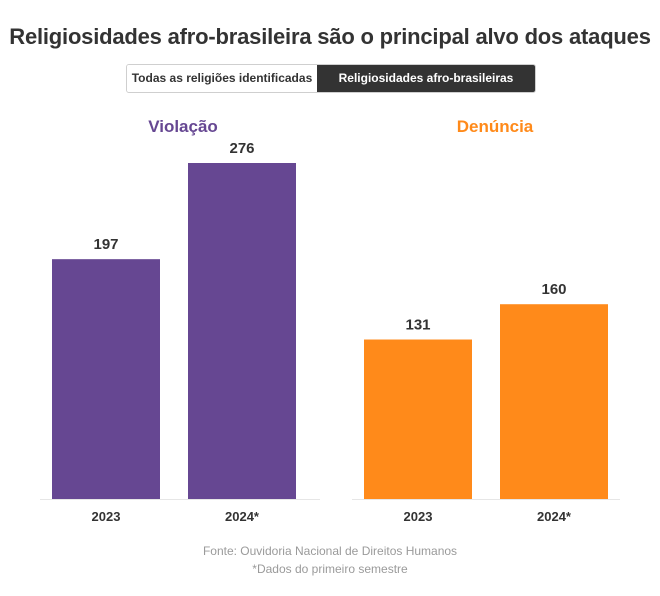 Image resolution: width=660 pixels, height=596 pixels. Describe the element at coordinates (417, 325) in the screenshot. I see `data-label: 131` at that location.